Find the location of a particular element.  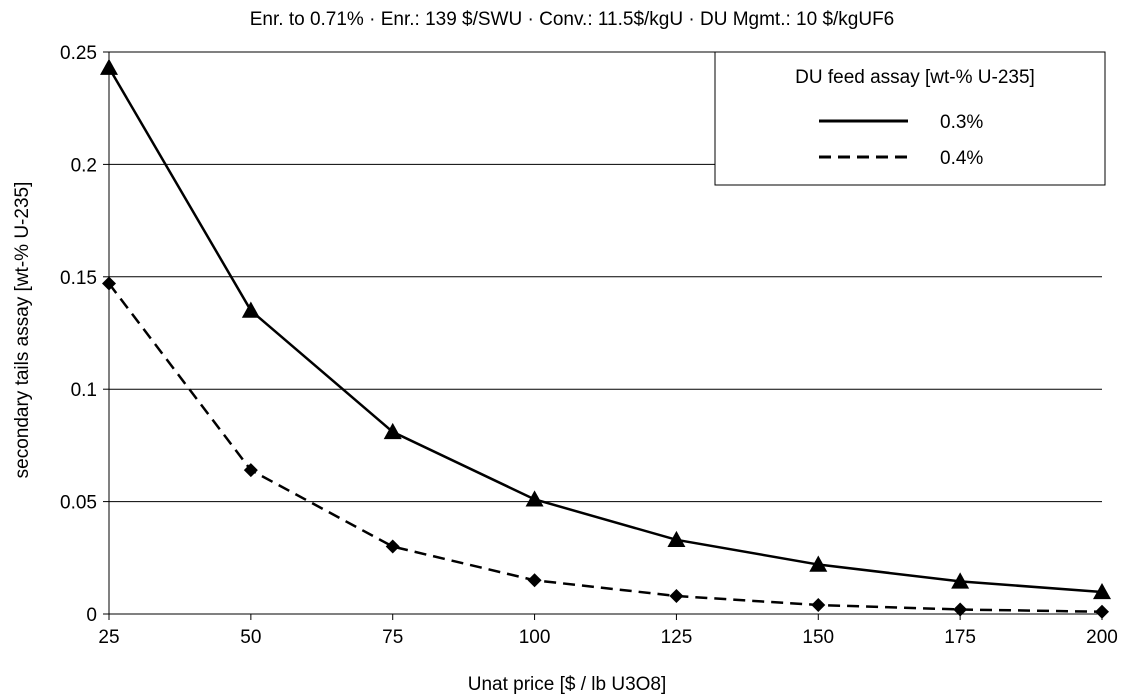

legend-title: DU feed assay [wt-% U-235] is located at coordinates (915, 77).